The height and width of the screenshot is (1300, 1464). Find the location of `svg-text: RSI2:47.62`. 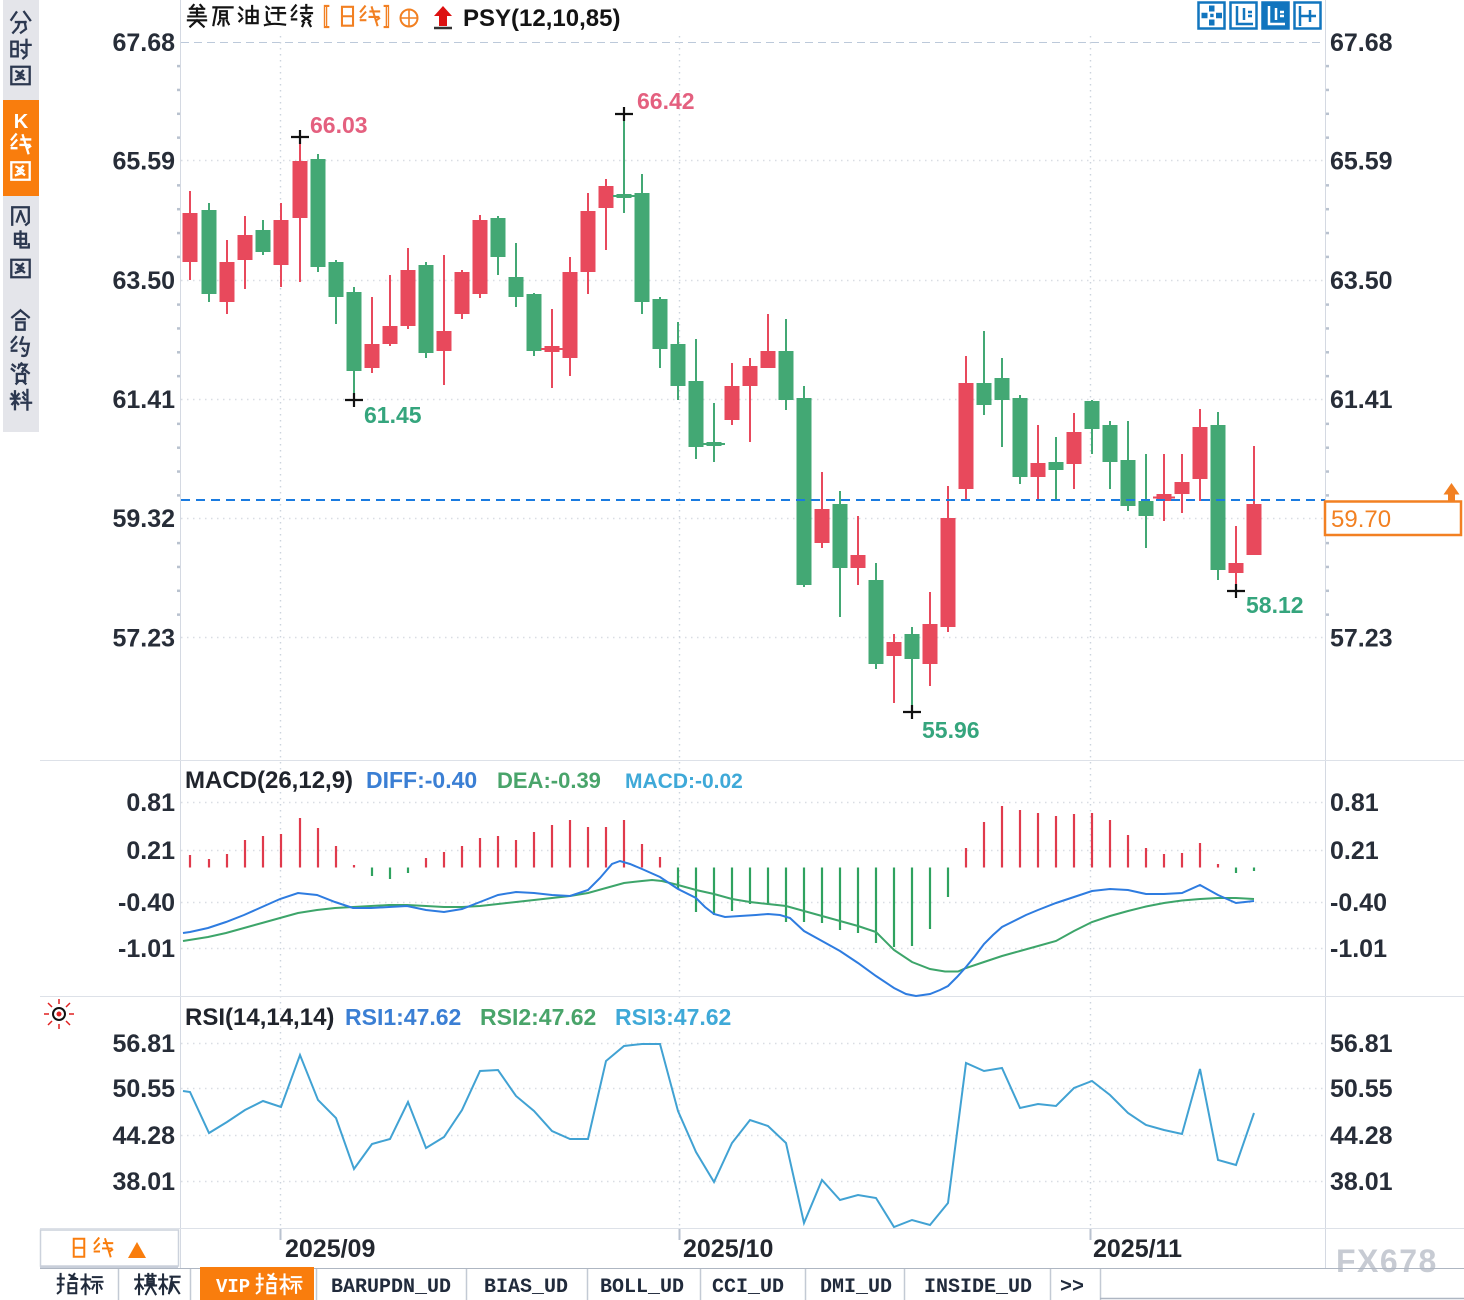

svg-text: RSI2:47.62 is located at coordinates (538, 1017).